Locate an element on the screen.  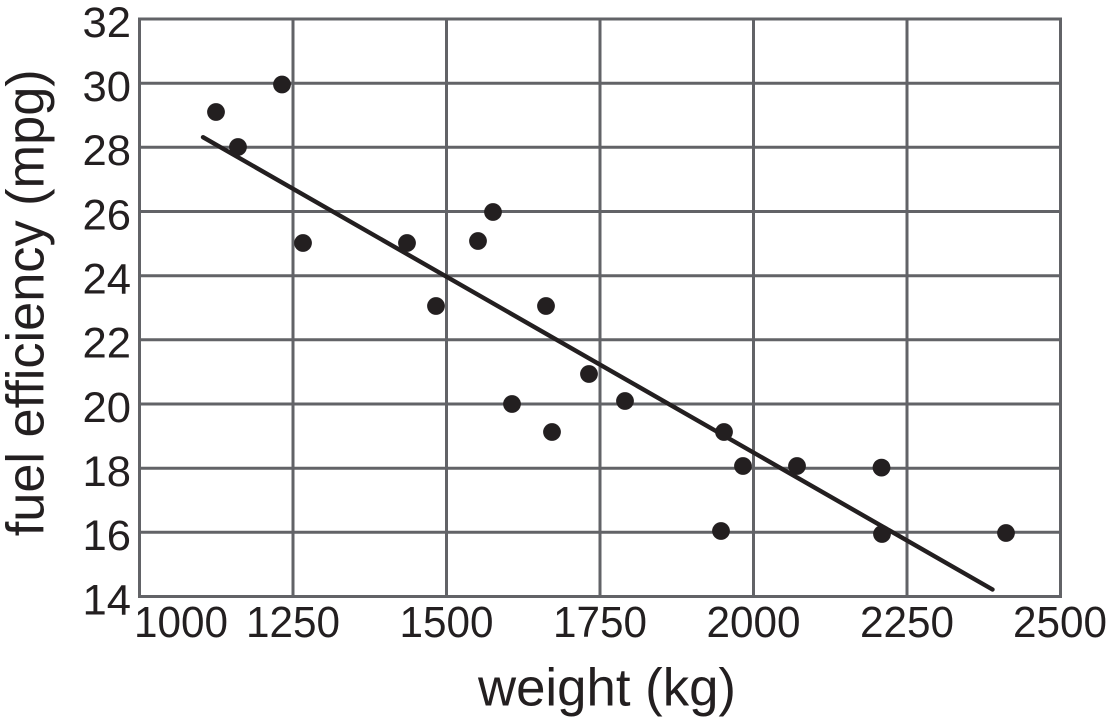
svg-text: 30 is located at coordinates (107, 87).